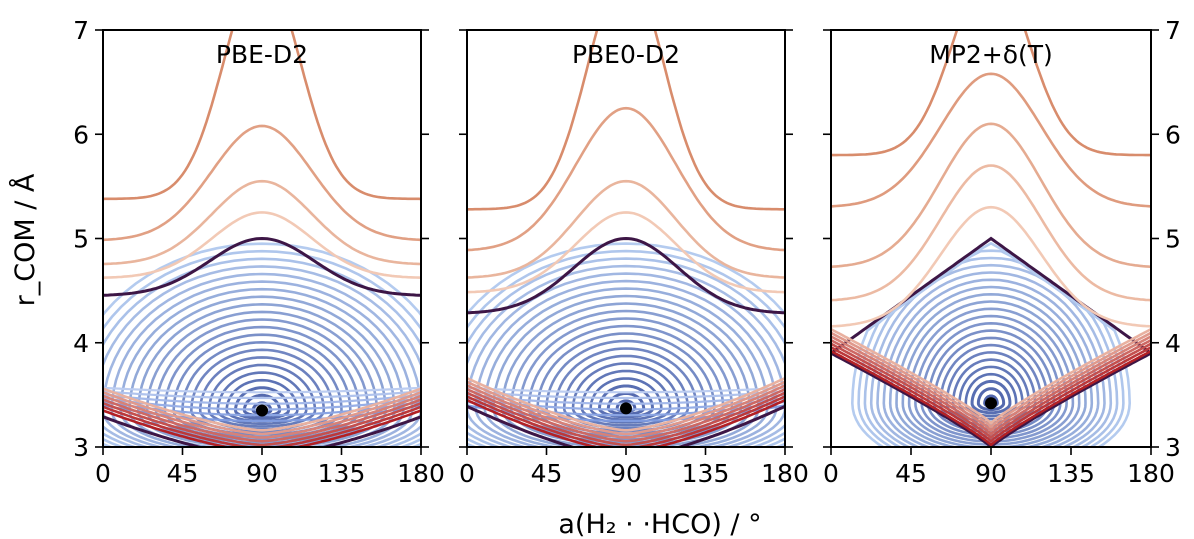  What do you see at coordinates (25, 239) in the screenshot?
I see `y-axis-label: r_COM / Å` at bounding box center [25, 239].